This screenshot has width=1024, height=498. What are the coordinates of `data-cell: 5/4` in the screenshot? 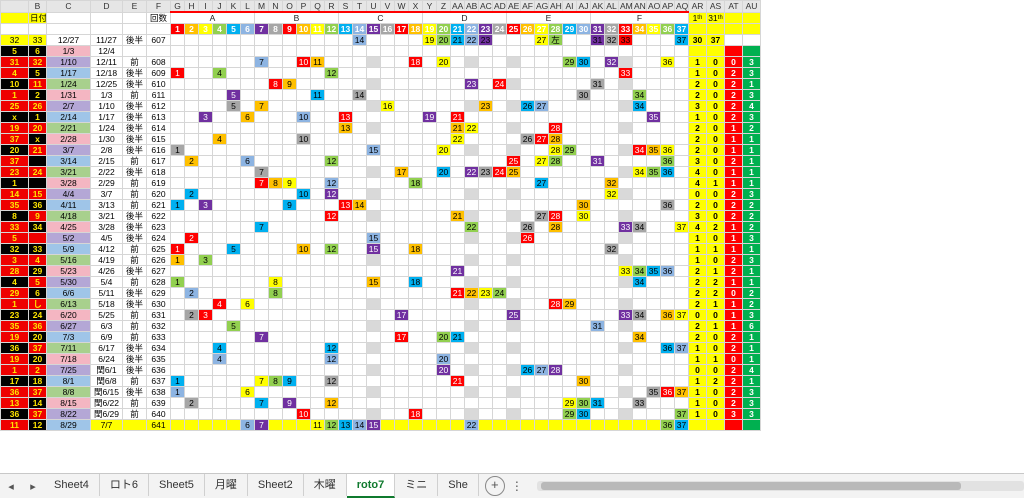 It's located at (106, 282).